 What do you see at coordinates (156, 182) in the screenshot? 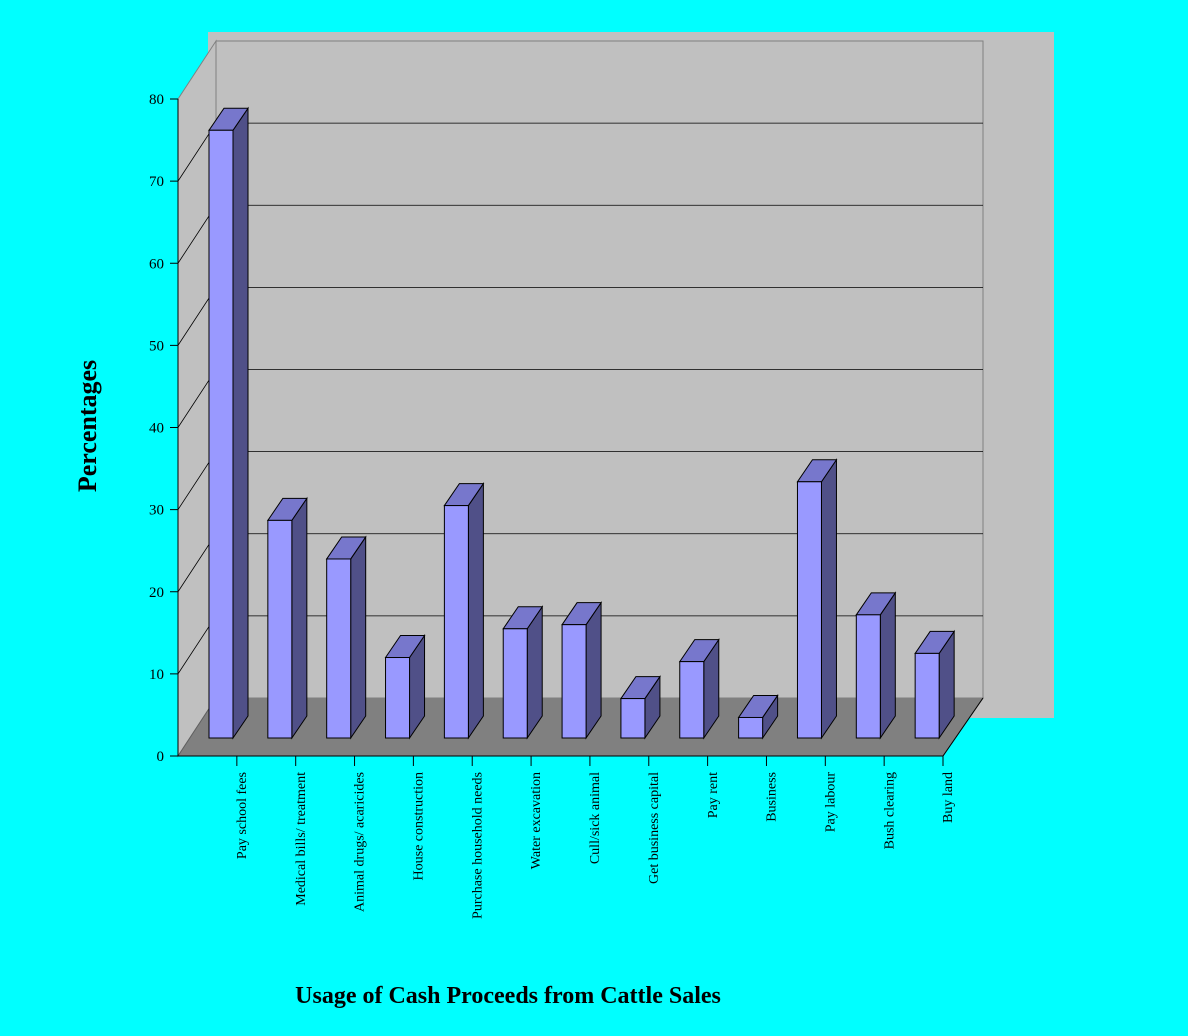
I see `y-tick-label: 70` at bounding box center [156, 182].